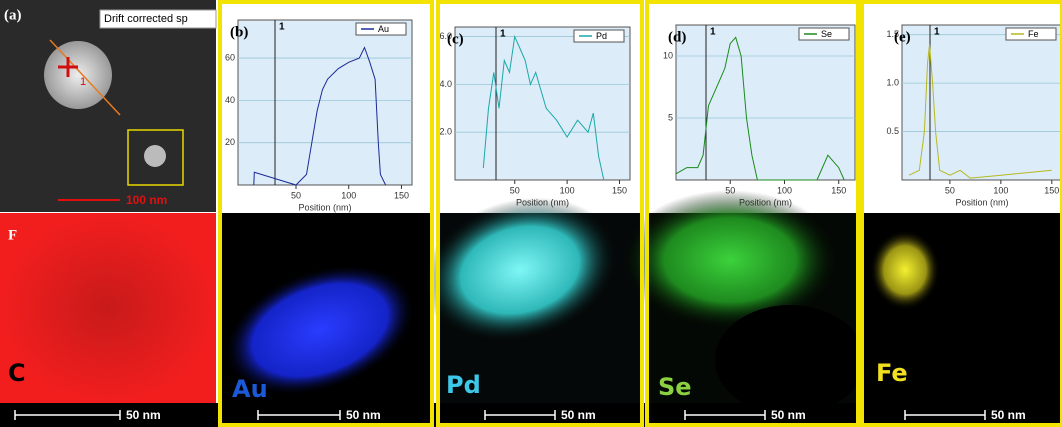 The image size is (1062, 427). Describe the element at coordinates (1033, 34) in the screenshot. I see `legend-label: Fe` at that location.